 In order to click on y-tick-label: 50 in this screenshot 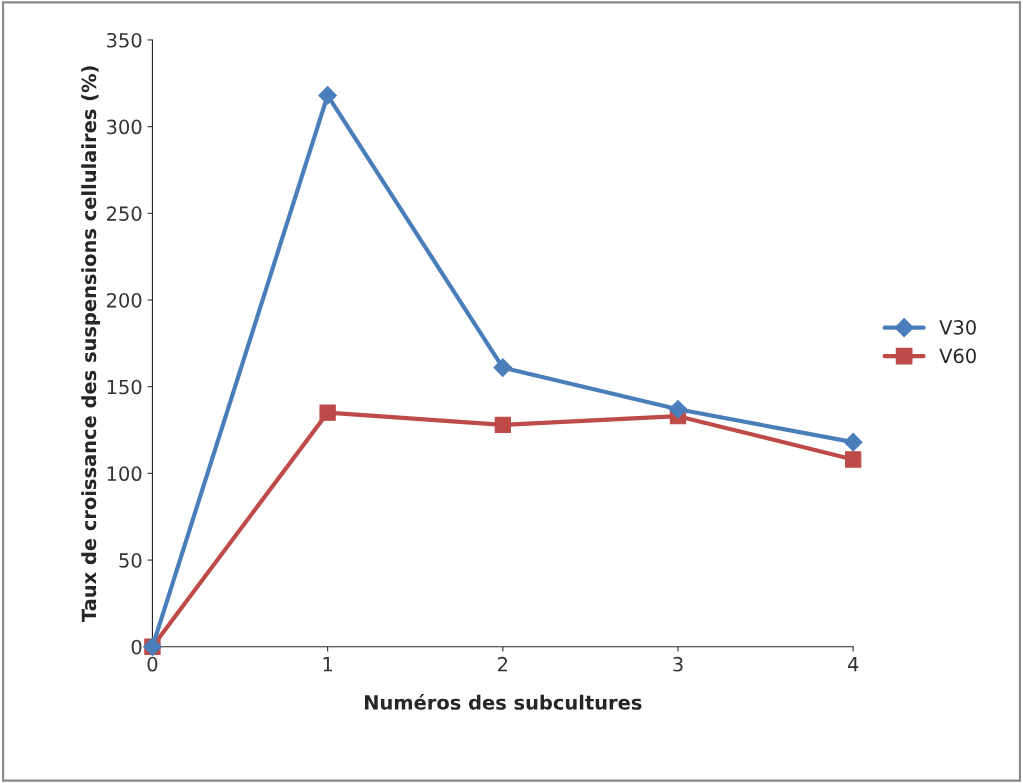, I will do `click(130, 560)`.